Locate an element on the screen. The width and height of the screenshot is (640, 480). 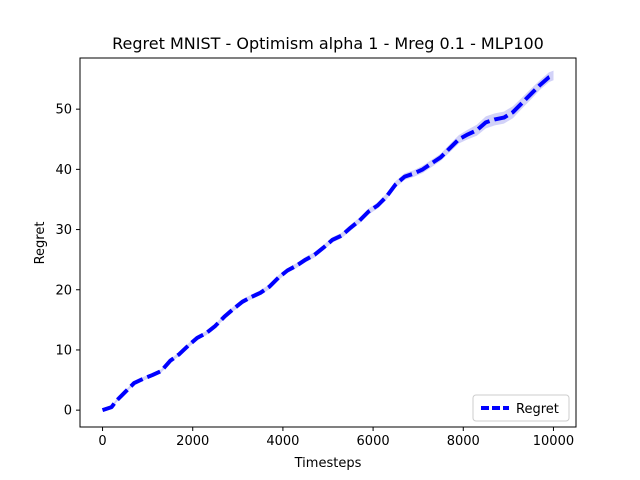
y-tick-label: 0 is located at coordinates (68, 411).